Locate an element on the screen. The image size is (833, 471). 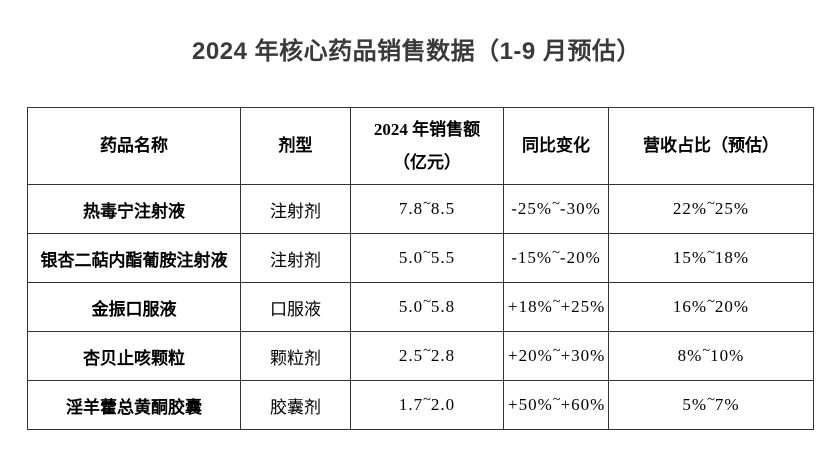
table-row: 杏贝止咳颗粒 颗粒剂 2.5~2.8 +20%~+30% 8%~10% is located at coordinates (420, 356).